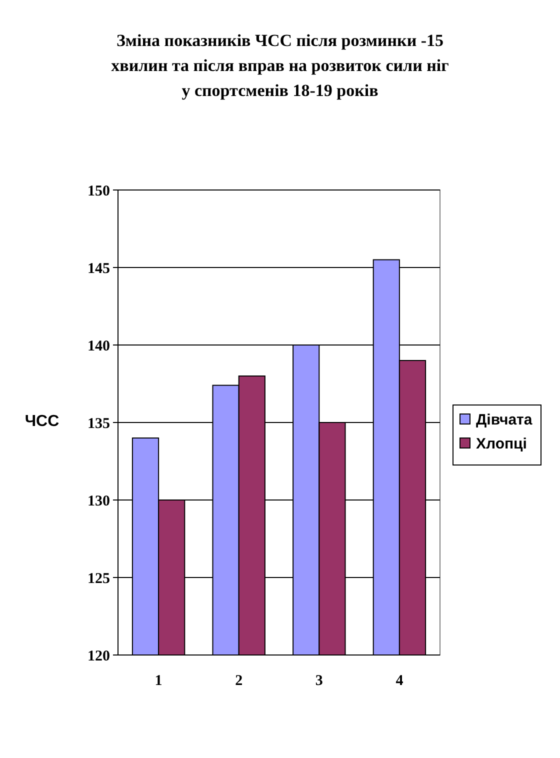 This screenshot has width=560, height=758. Describe the element at coordinates (99, 191) in the screenshot. I see `y-tick-label: 150` at that location.